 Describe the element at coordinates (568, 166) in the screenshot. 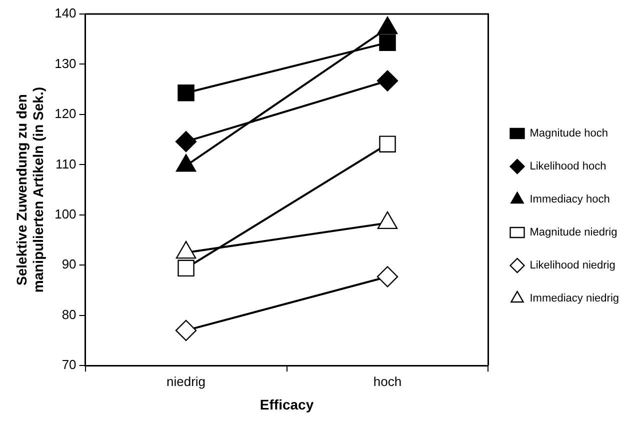

I see `legend-label: Likelihood hoch` at that location.